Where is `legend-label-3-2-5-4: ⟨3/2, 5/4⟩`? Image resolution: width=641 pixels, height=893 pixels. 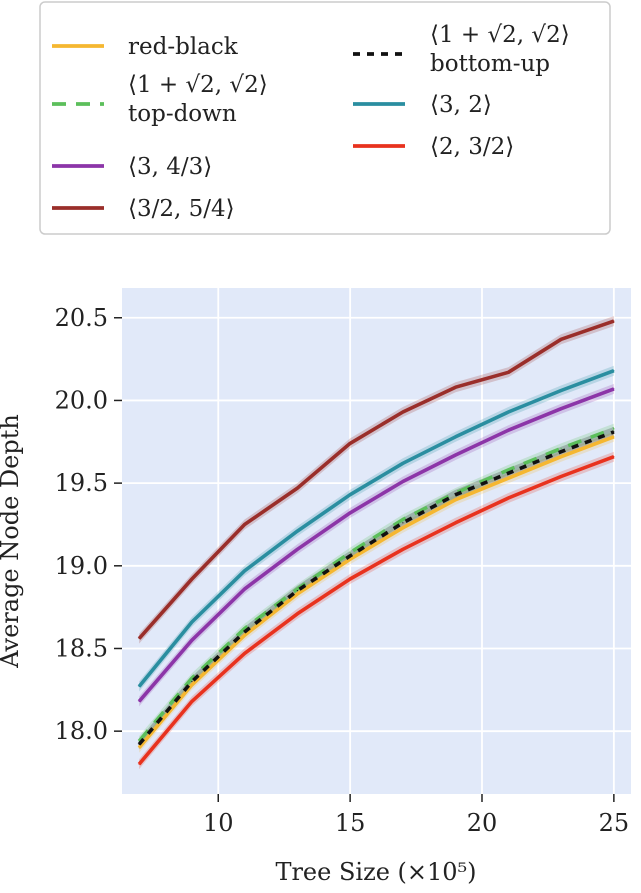 legend-label-3-2-5-4: ⟨3/2, 5/4⟩ is located at coordinates (181, 209).